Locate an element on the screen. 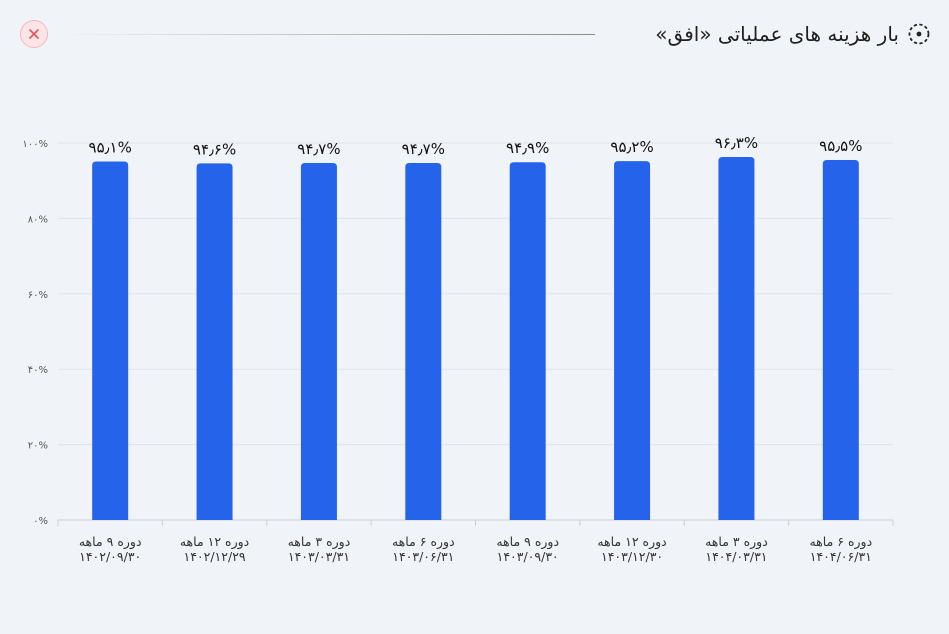 The height and width of the screenshot is (634, 949). close-button is located at coordinates (34, 34).